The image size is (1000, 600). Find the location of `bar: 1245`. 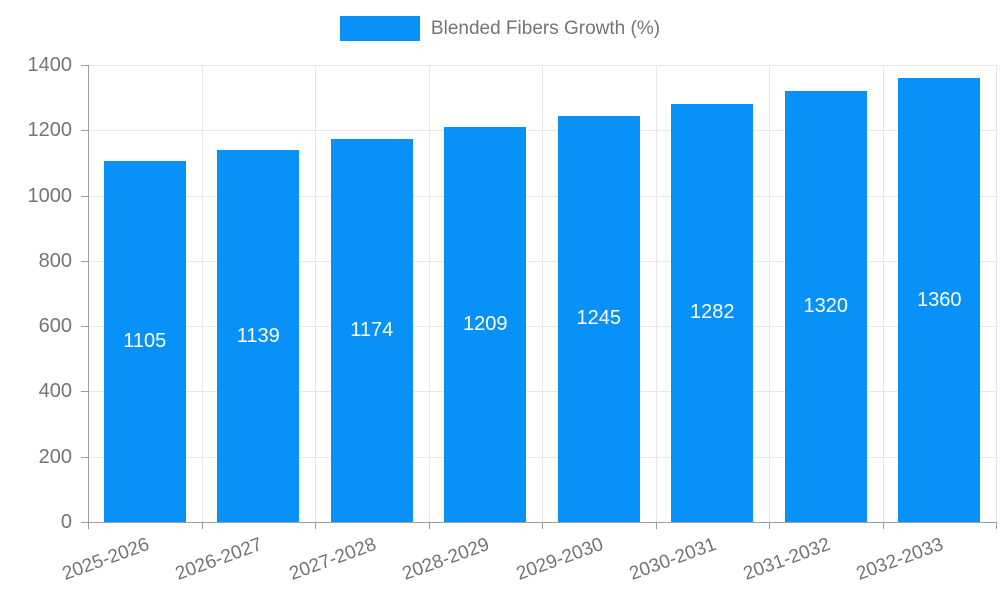

bar: 1245 is located at coordinates (598, 318).